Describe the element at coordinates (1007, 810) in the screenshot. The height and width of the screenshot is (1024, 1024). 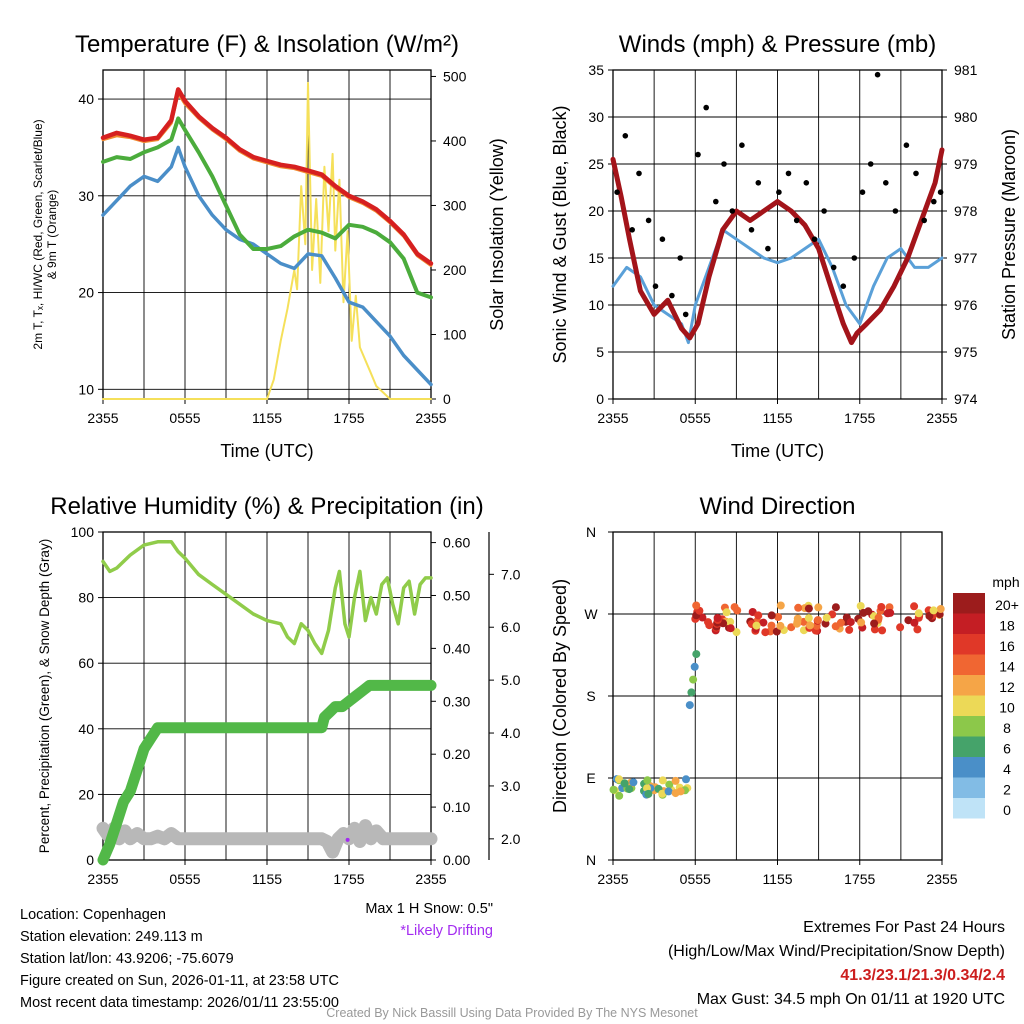
I see `legend-label: 0` at that location.